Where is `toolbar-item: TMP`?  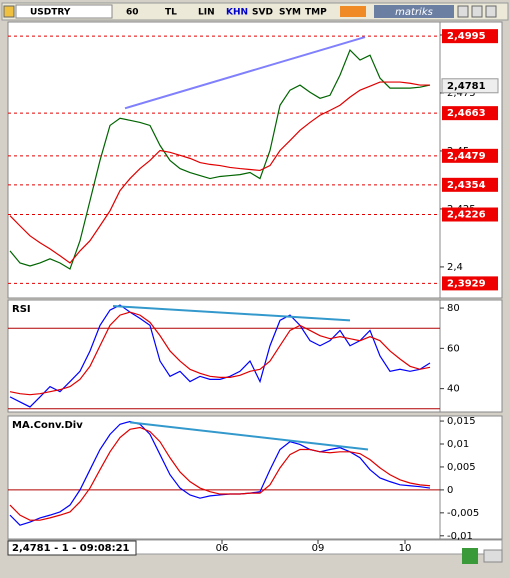
toolbar-item: TMP is located at coordinates (316, 13).